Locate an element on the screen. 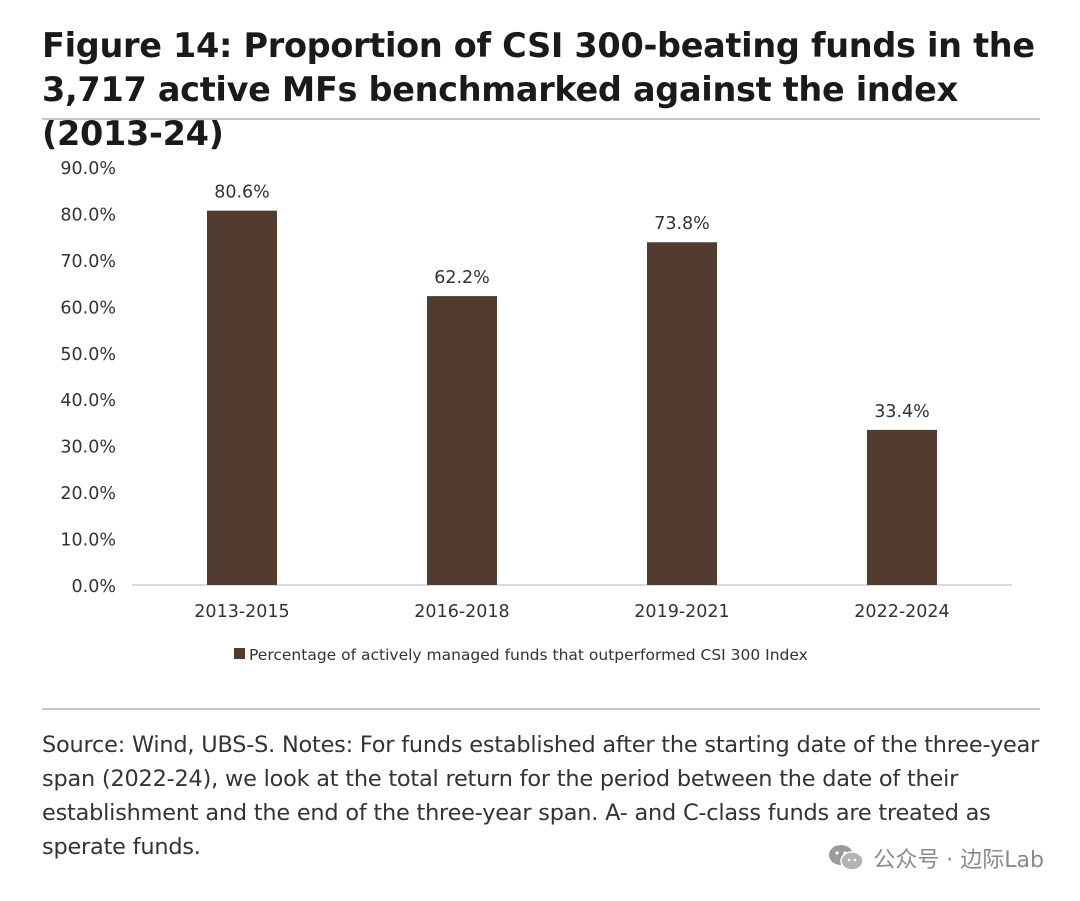  watermark-text: 公众号 · 边际Lab is located at coordinates (958, 860).